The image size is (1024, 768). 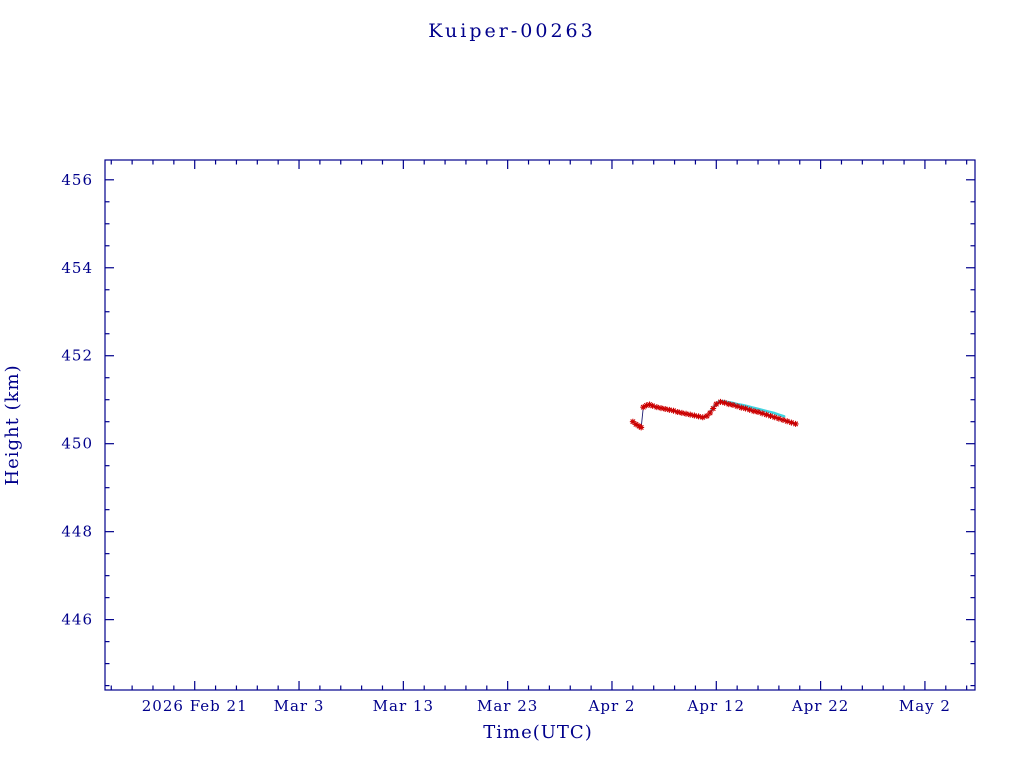 I want to click on y-tick-label: 446, so click(x=77, y=620).